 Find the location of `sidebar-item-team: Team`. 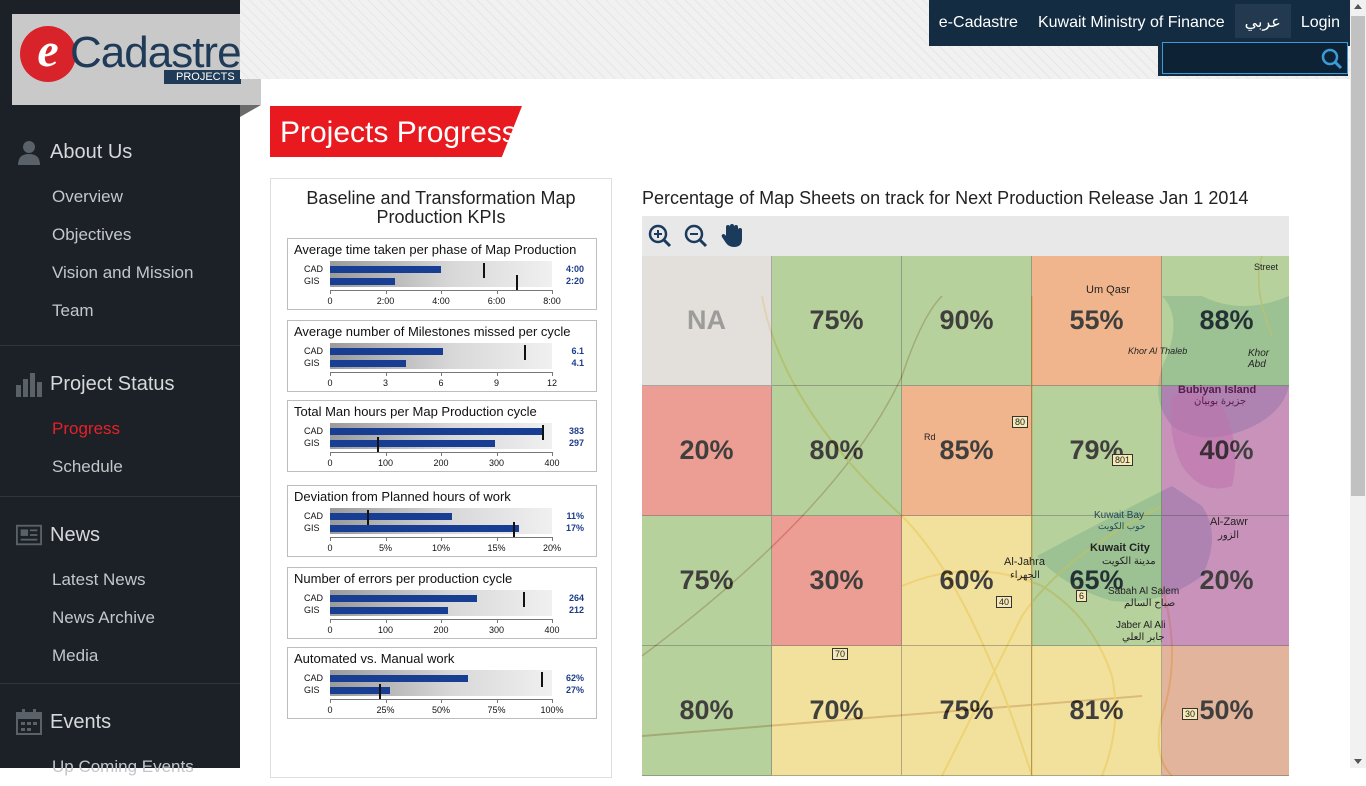

sidebar-item-team: Team is located at coordinates (73, 310).